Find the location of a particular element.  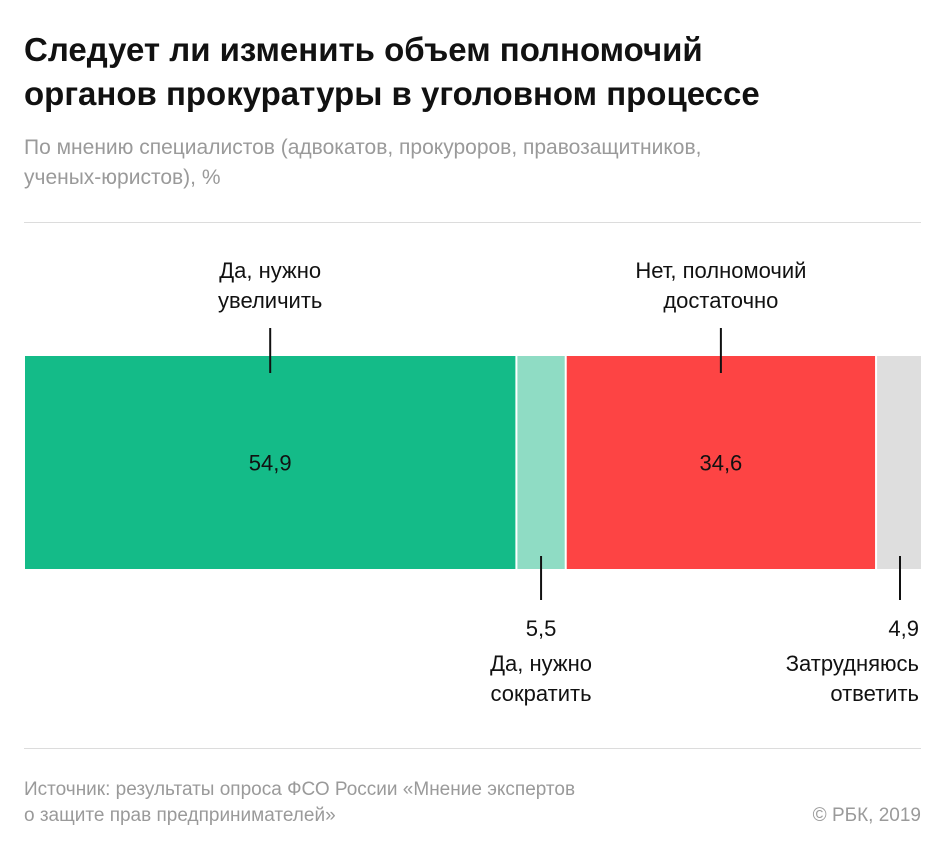

segment-да-нужно-увеличить-label-line-2: увеличить is located at coordinates (270, 300).